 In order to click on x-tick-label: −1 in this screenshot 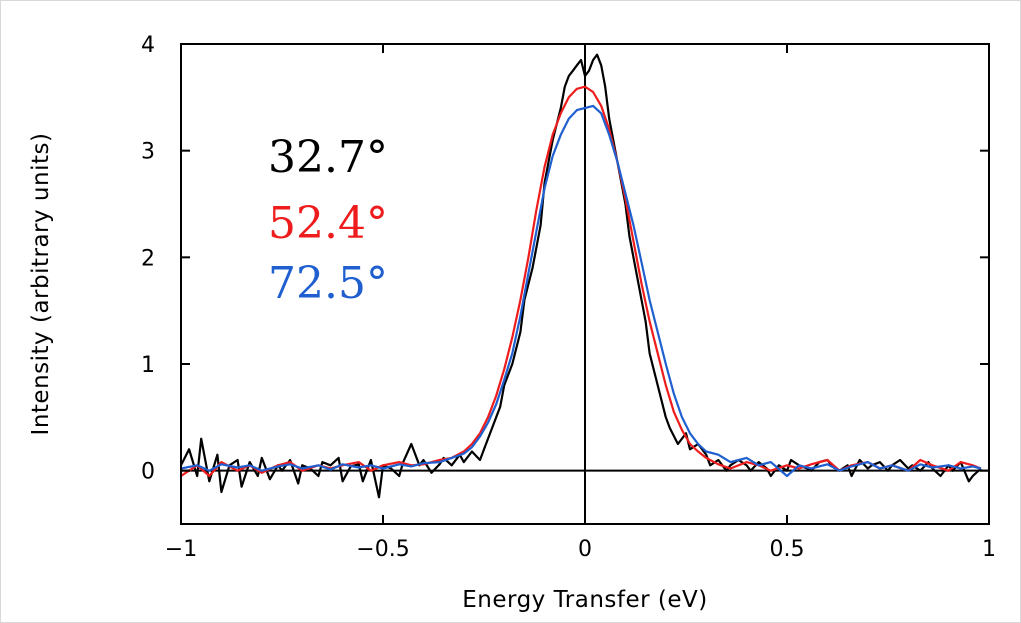, I will do `click(181, 549)`.